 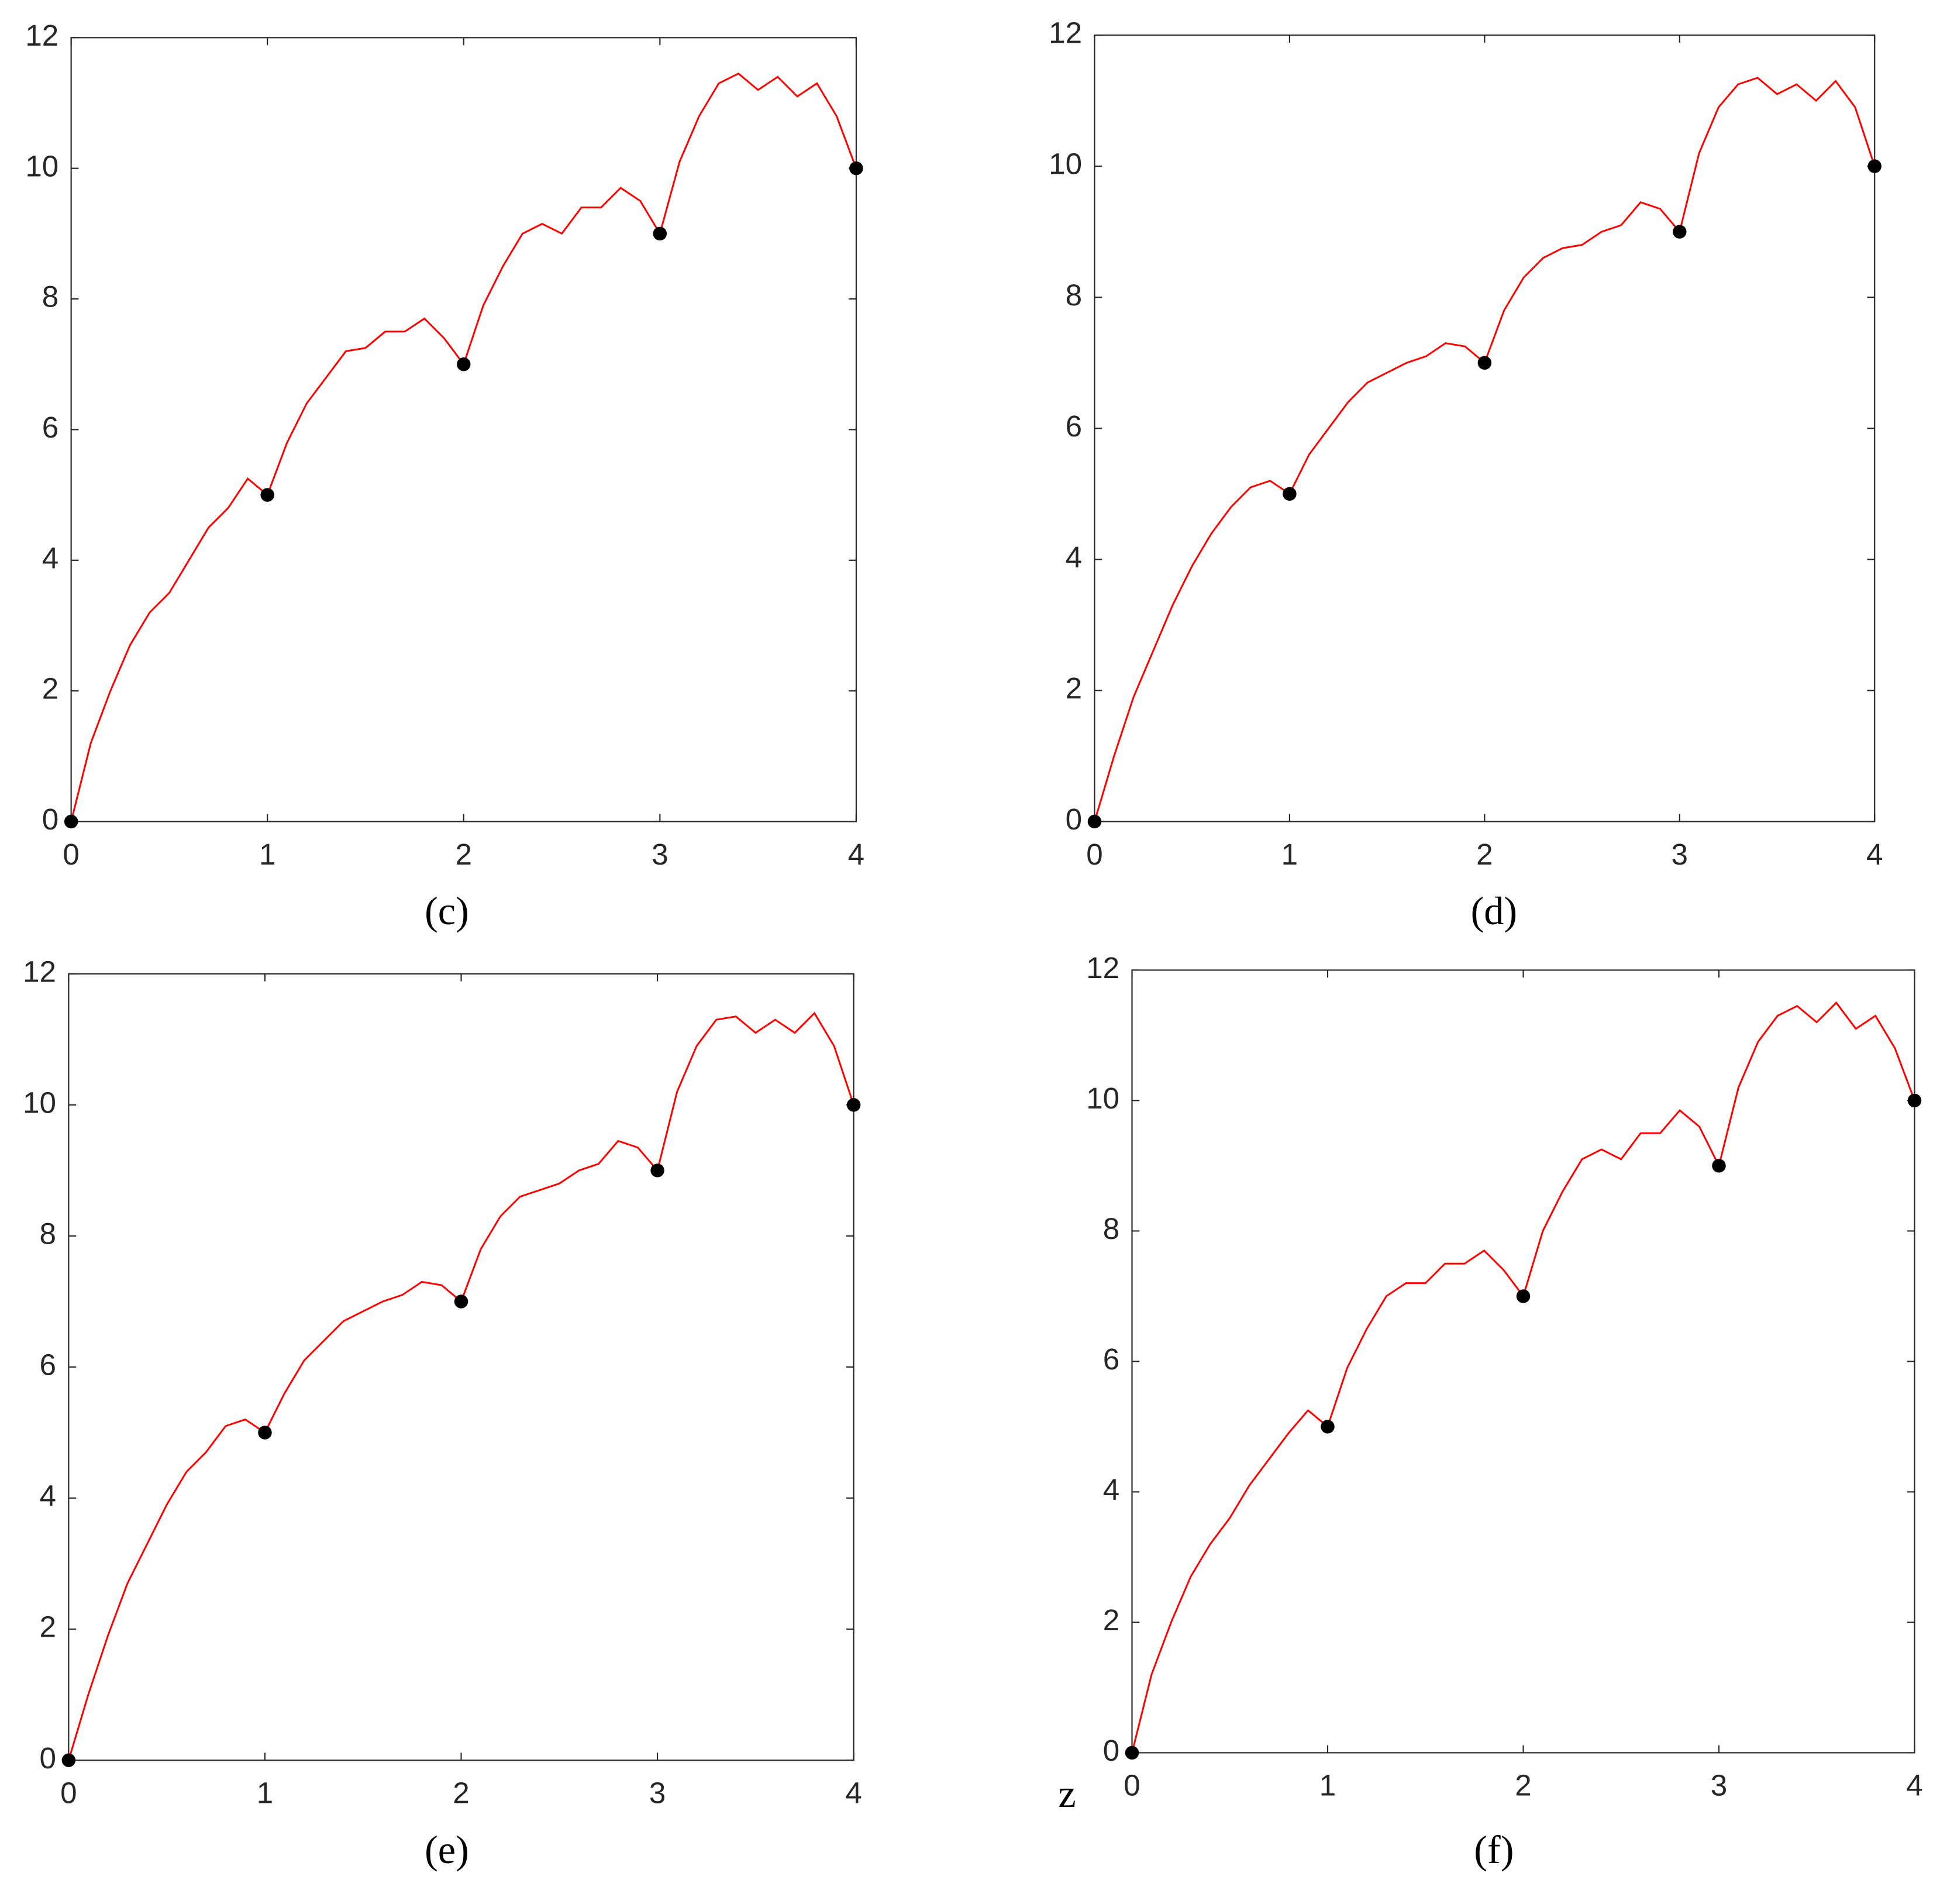 What do you see at coordinates (1067, 1793) in the screenshot?
I see `annotation: z` at bounding box center [1067, 1793].